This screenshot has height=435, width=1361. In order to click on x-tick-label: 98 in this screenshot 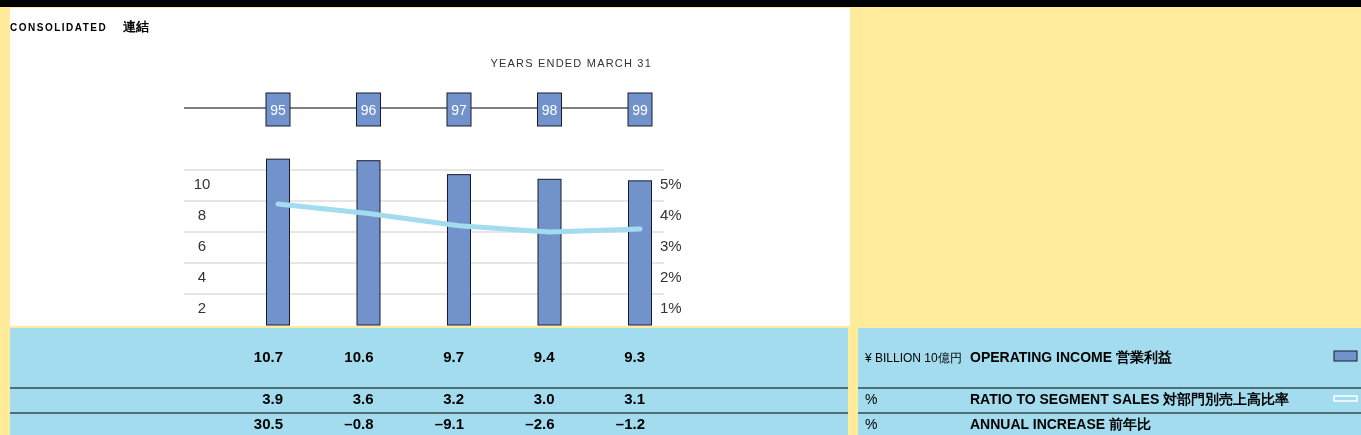, I will do `click(549, 110)`.